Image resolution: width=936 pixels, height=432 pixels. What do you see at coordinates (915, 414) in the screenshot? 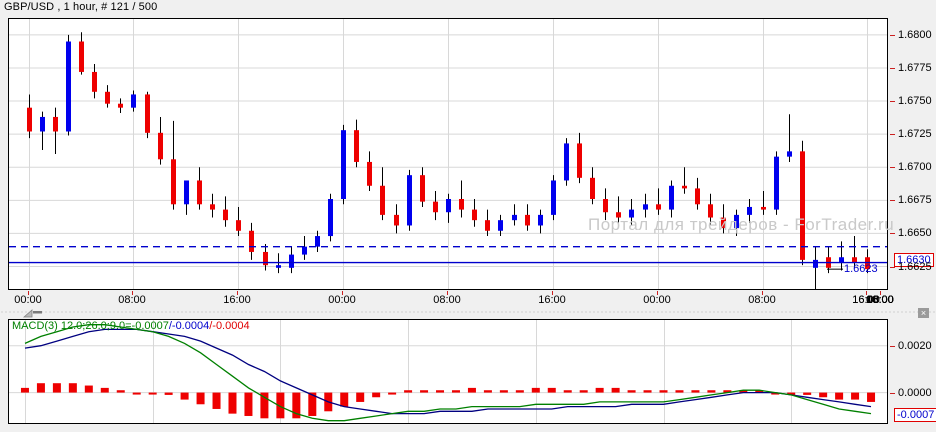
I see `macd-current-value-label: -0.0007` at bounding box center [915, 414].